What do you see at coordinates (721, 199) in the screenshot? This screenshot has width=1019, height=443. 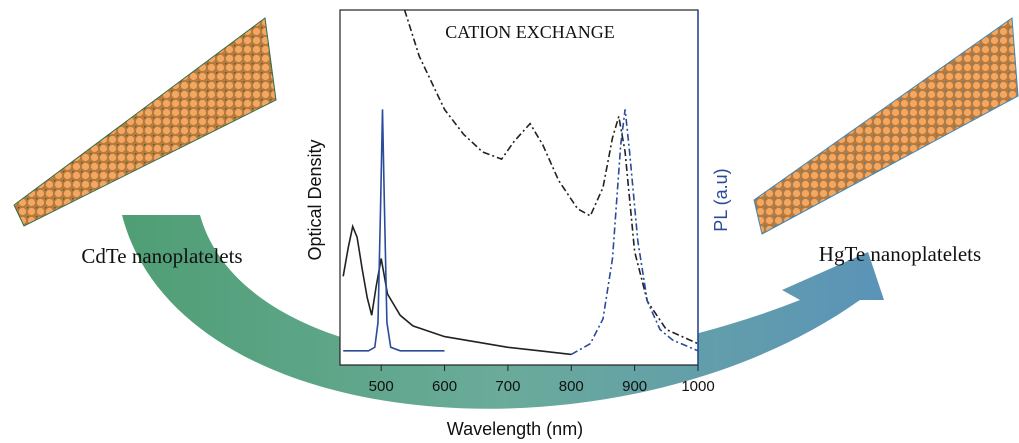 I see `y2-axis-label: PL (a.u)` at bounding box center [721, 199].